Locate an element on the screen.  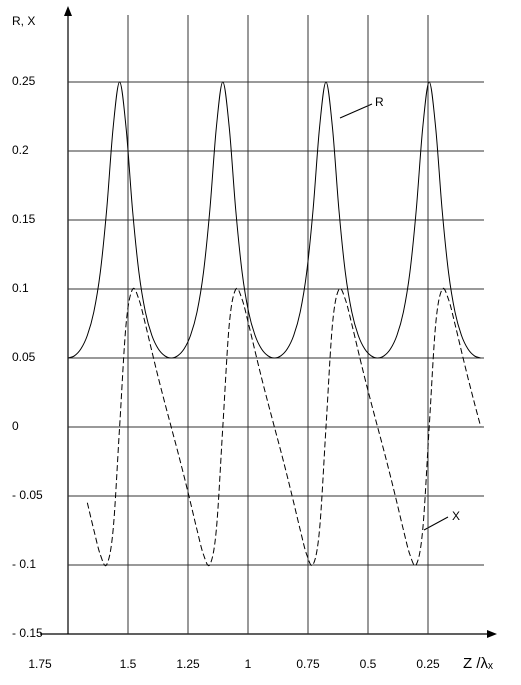
y-axis-label: R, X is located at coordinates (23, 21).